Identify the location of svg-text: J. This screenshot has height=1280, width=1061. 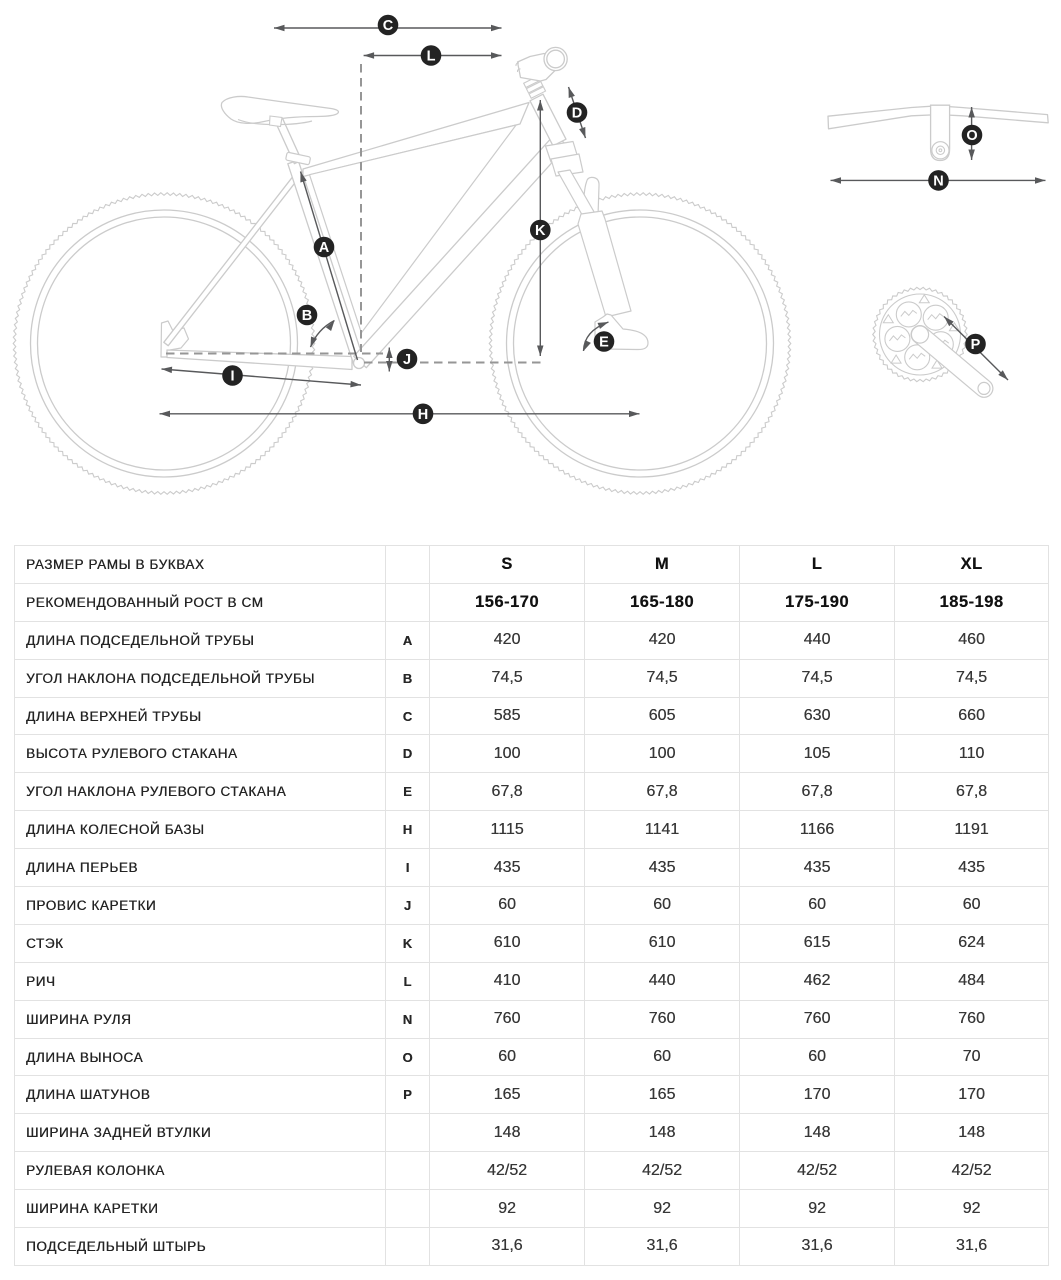
(407, 360).